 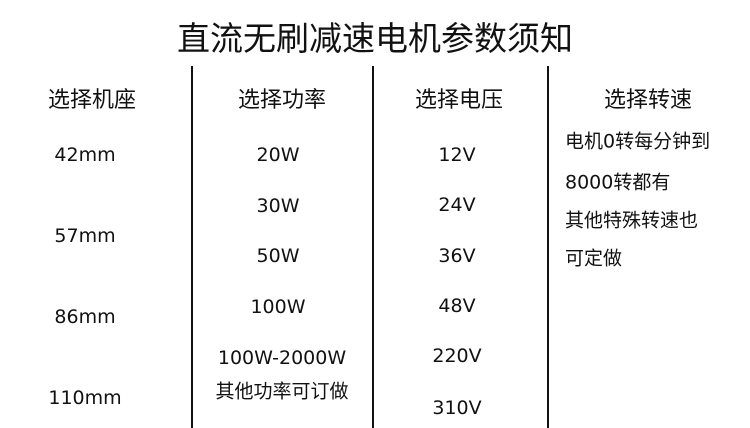 I want to click on power-item: 30W, so click(x=278, y=206).